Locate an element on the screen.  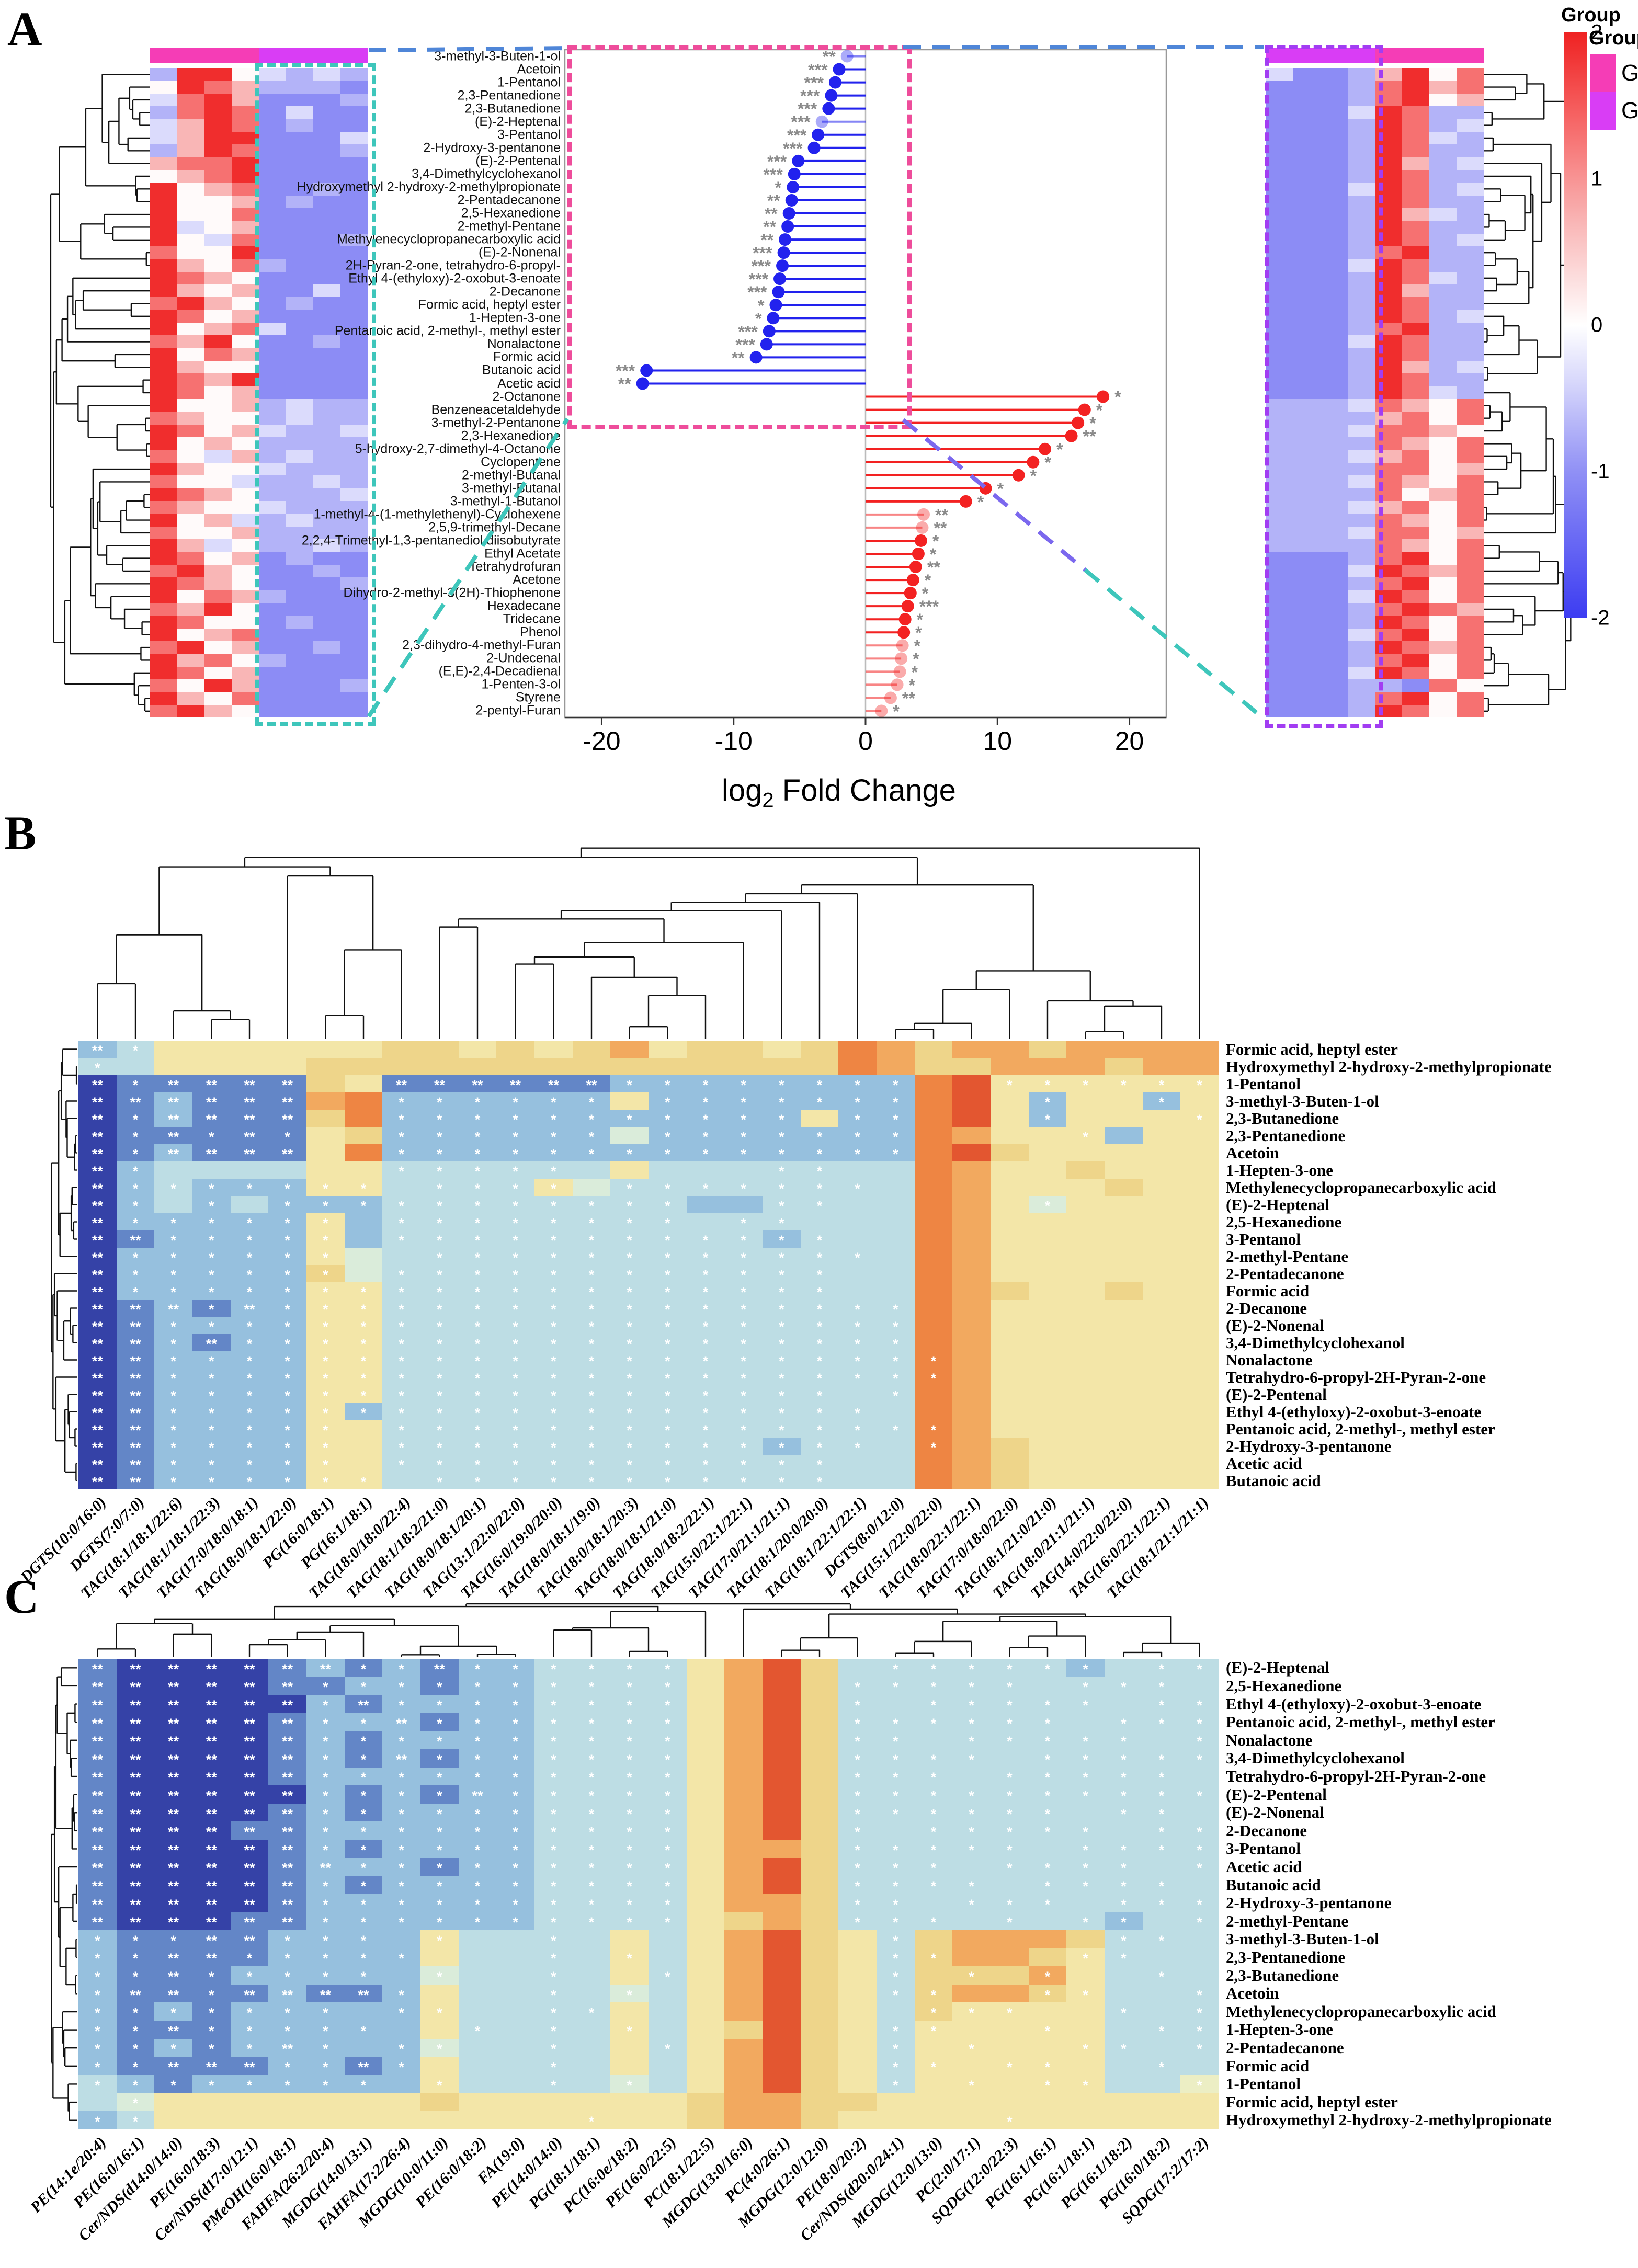
row-label: Formic acid, heptyl ester is located at coordinates (1312, 2102).